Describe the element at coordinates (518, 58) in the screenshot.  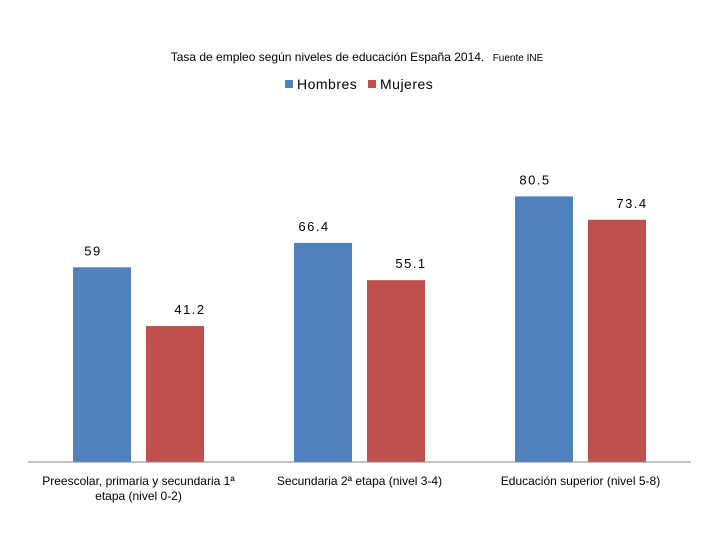
I see `chart-subtitle: Fuente INE` at that location.